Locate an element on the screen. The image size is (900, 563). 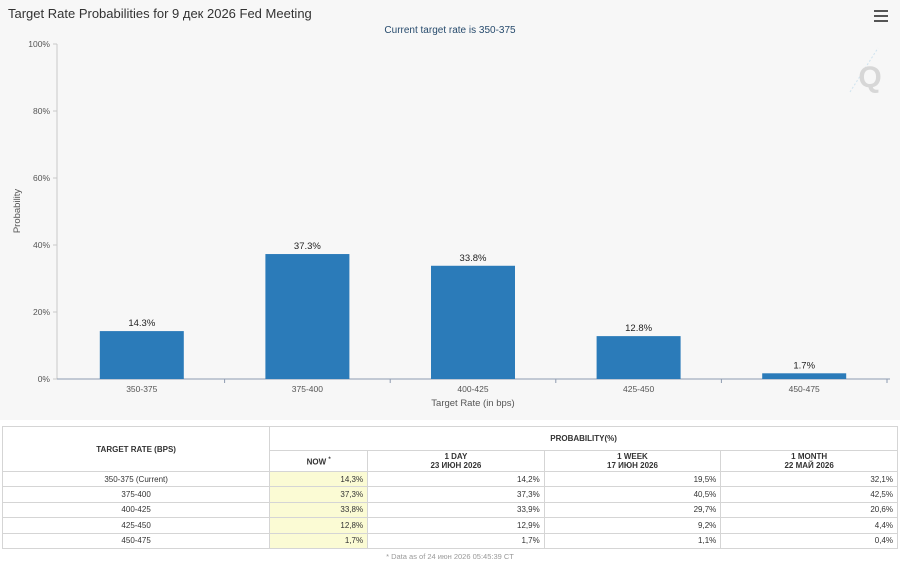
data-timestamp-footnote: * Data as of 24 июн 2026 05:45:39 CT is located at coordinates (450, 556).